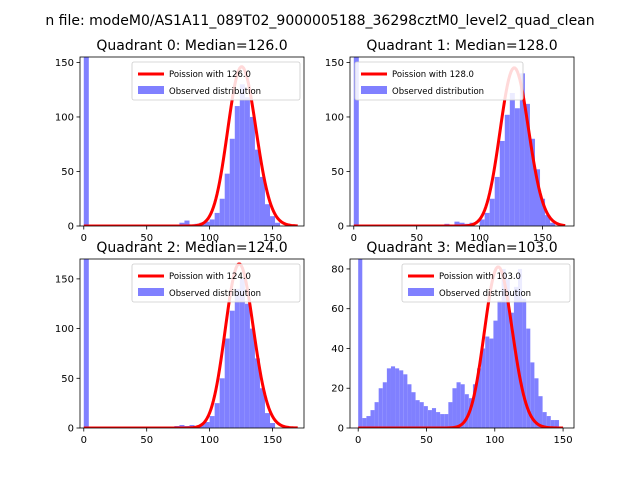 This screenshot has width=640, height=480. Describe the element at coordinates (191, 248) in the screenshot. I see `panel-title: Quadrant 2: Median=124.0` at that location.